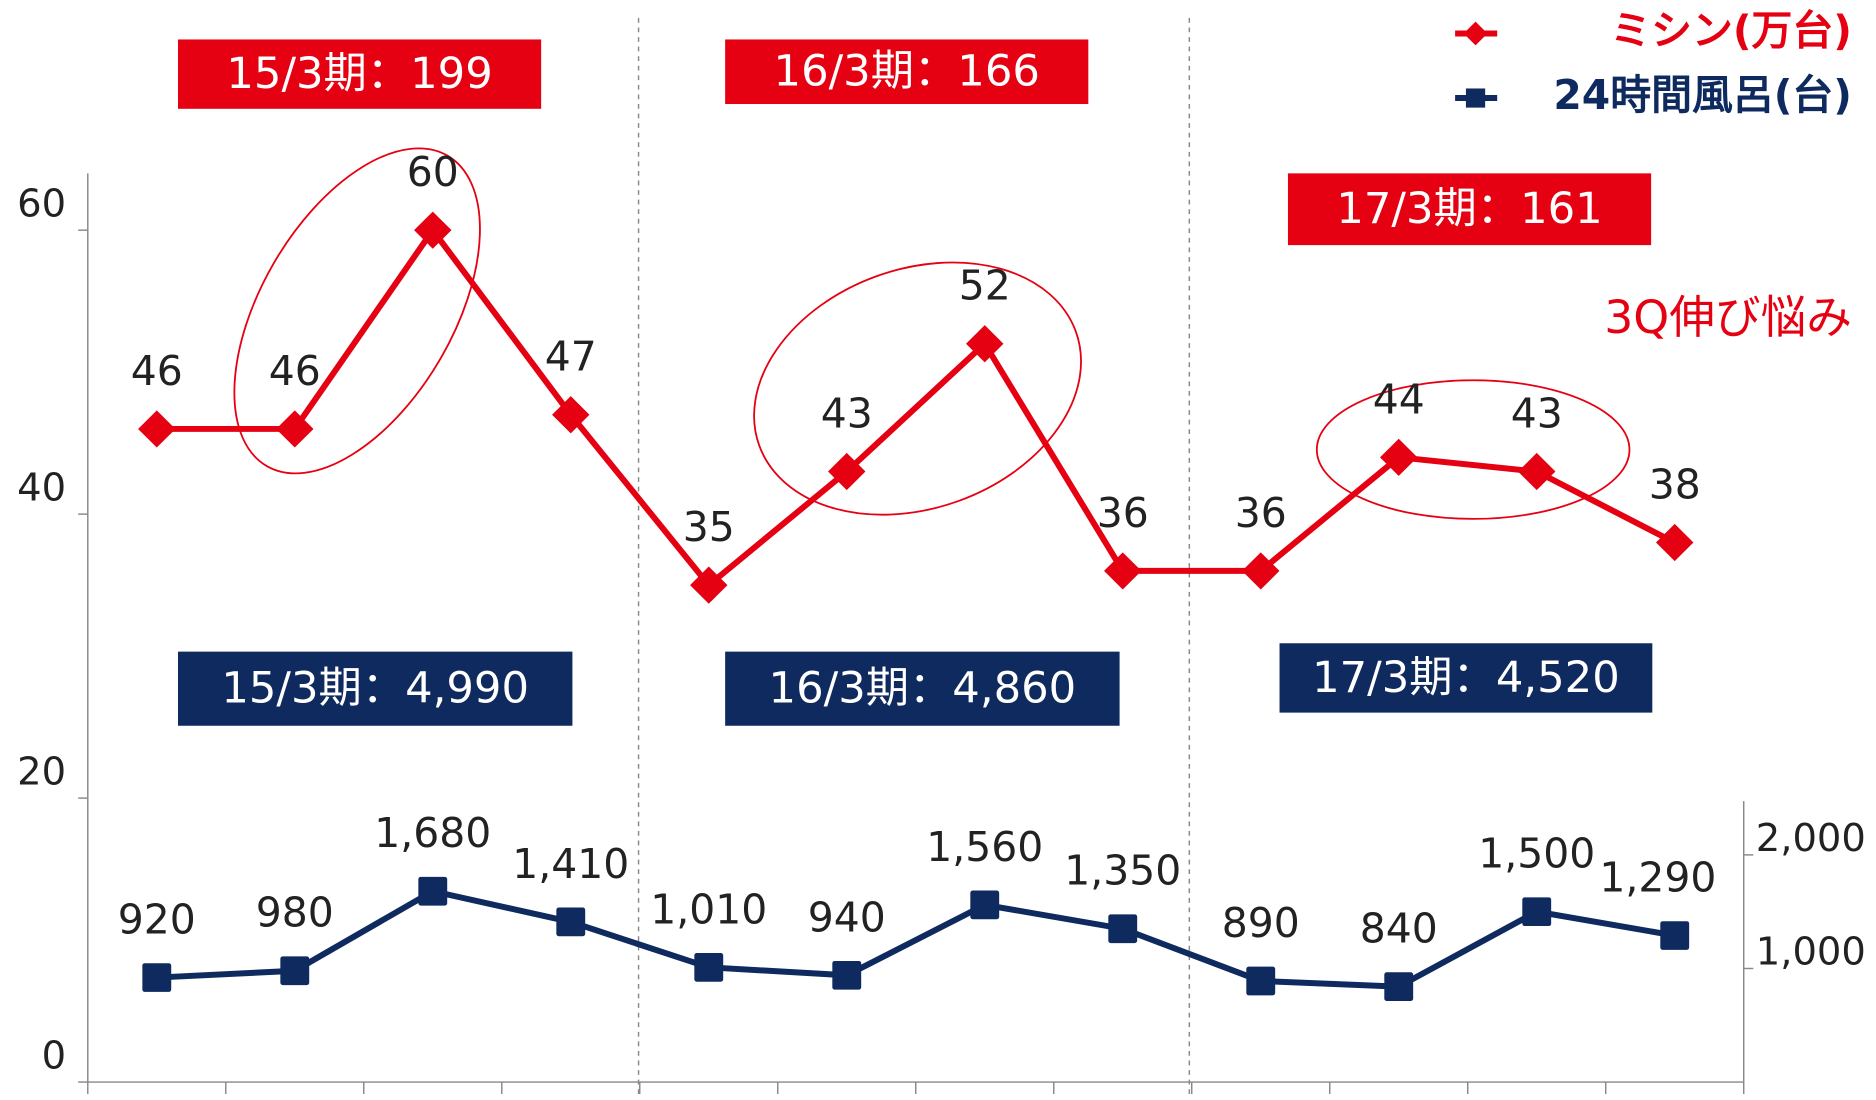 This screenshot has width=1876, height=1100. Describe the element at coordinates (1122, 871) in the screenshot. I see `data-label: 1,350` at that location.